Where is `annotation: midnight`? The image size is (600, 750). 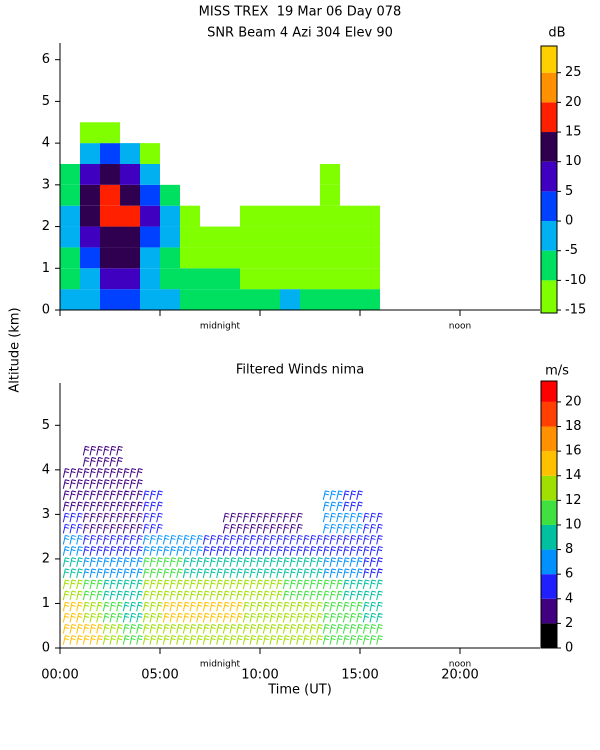 annotation: midnight is located at coordinates (220, 665).